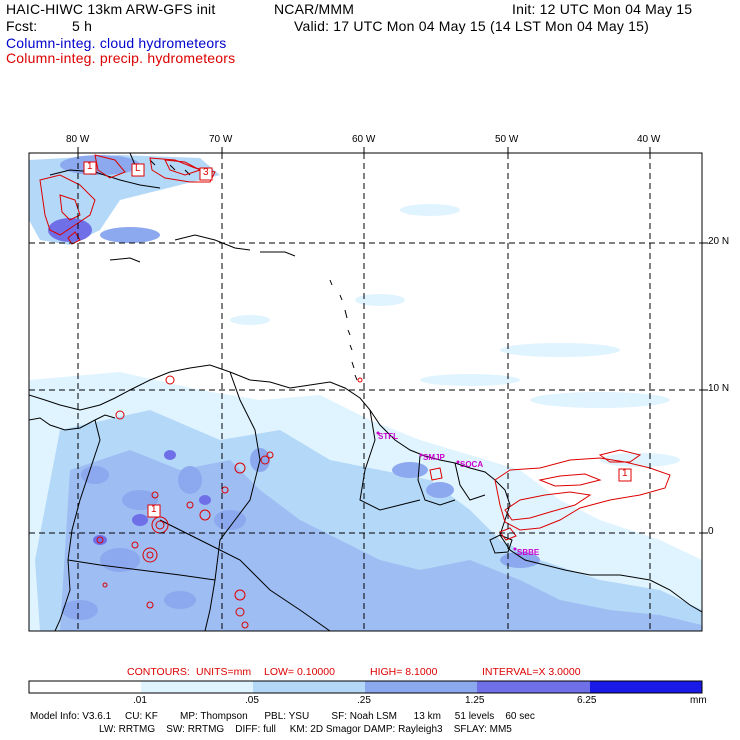 The width and height of the screenshot is (740, 740). I want to click on contours-high: HIGH= 8.1000, so click(404, 672).